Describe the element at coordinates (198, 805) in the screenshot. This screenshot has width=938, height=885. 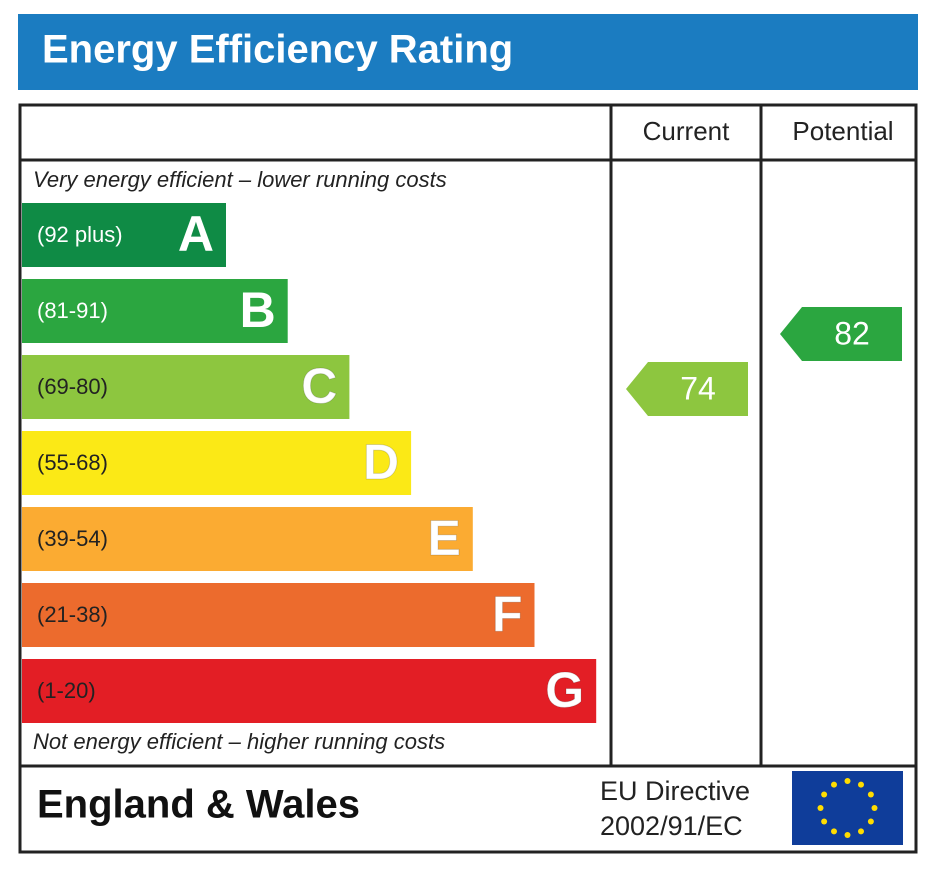
I see `region: England & Wales` at that location.